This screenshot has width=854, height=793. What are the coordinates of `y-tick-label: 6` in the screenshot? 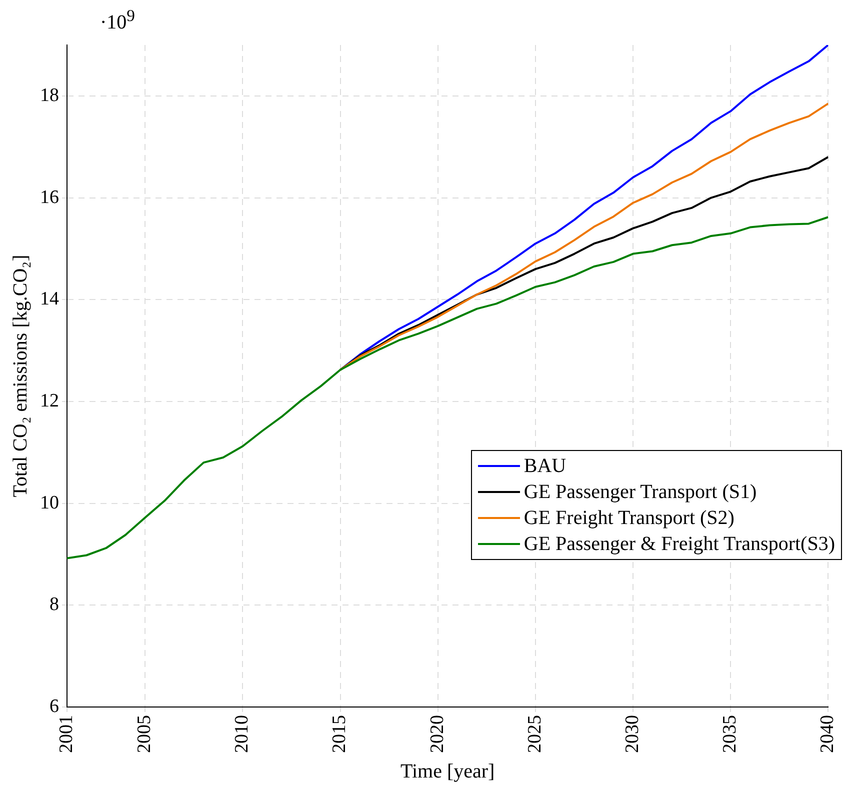 It's located at (54, 706).